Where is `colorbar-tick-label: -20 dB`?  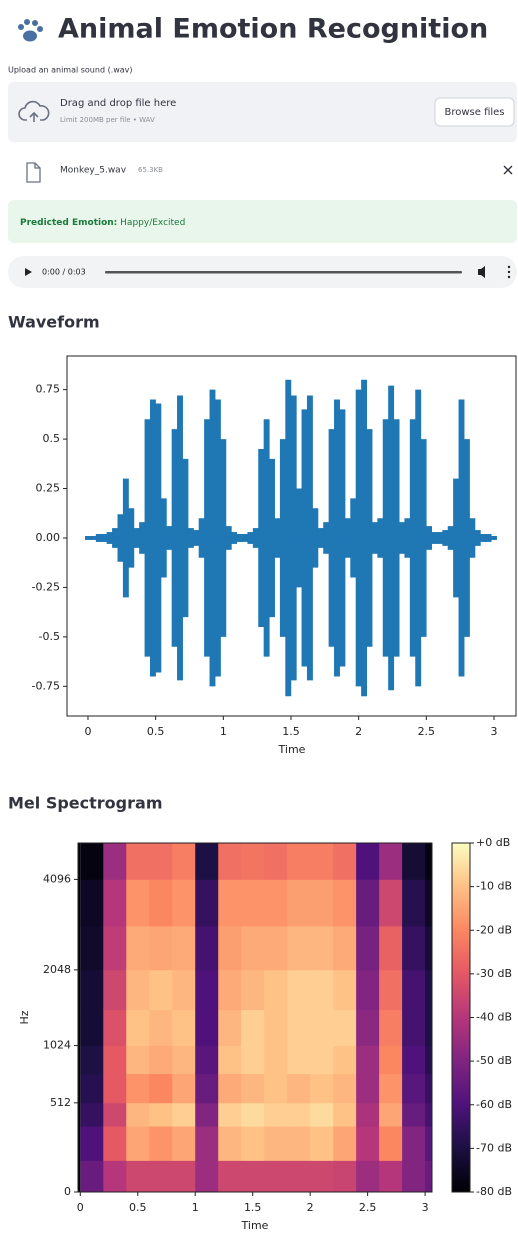
colorbar-tick-label: -20 dB is located at coordinates (494, 929).